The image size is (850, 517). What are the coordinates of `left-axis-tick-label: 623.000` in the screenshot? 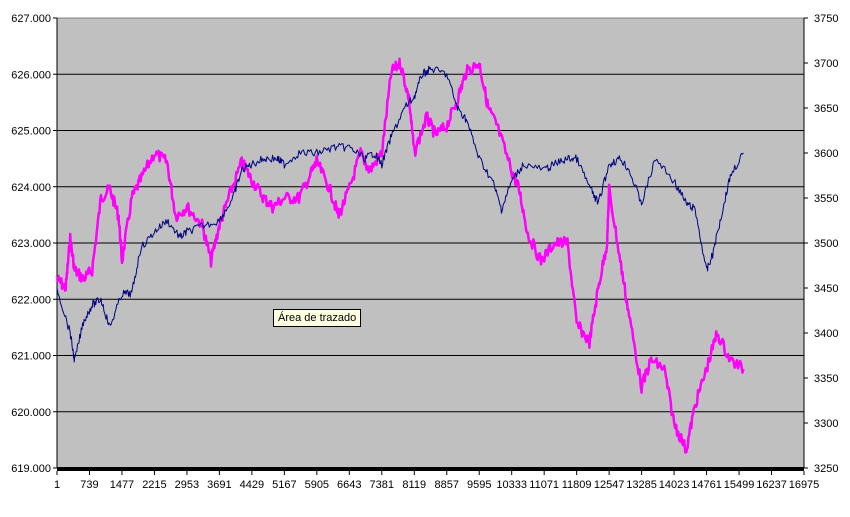 It's located at (31, 244).